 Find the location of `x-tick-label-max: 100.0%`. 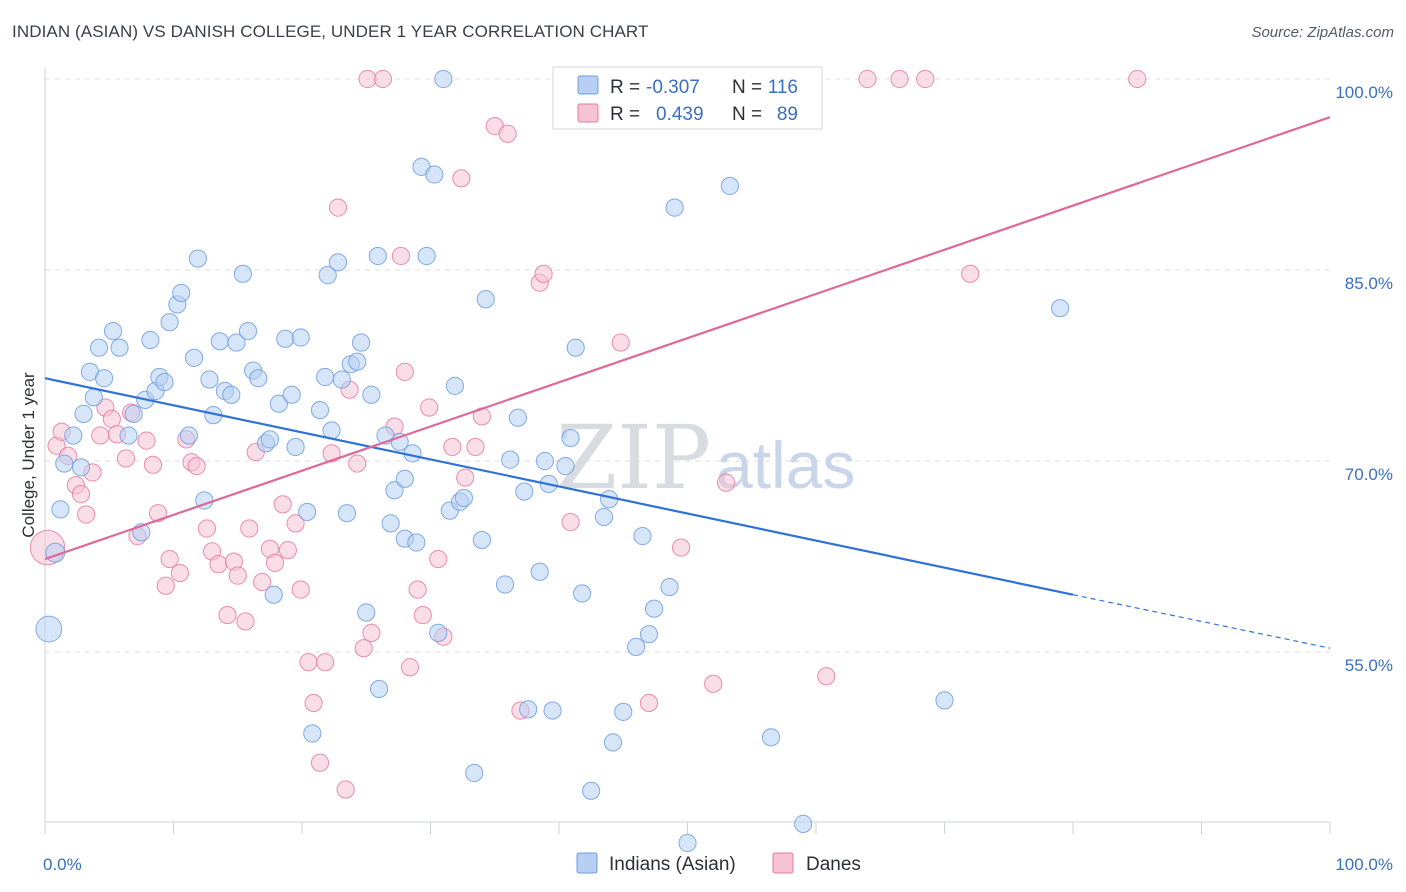

x-tick-label-max: 100.0% is located at coordinates (1364, 864).